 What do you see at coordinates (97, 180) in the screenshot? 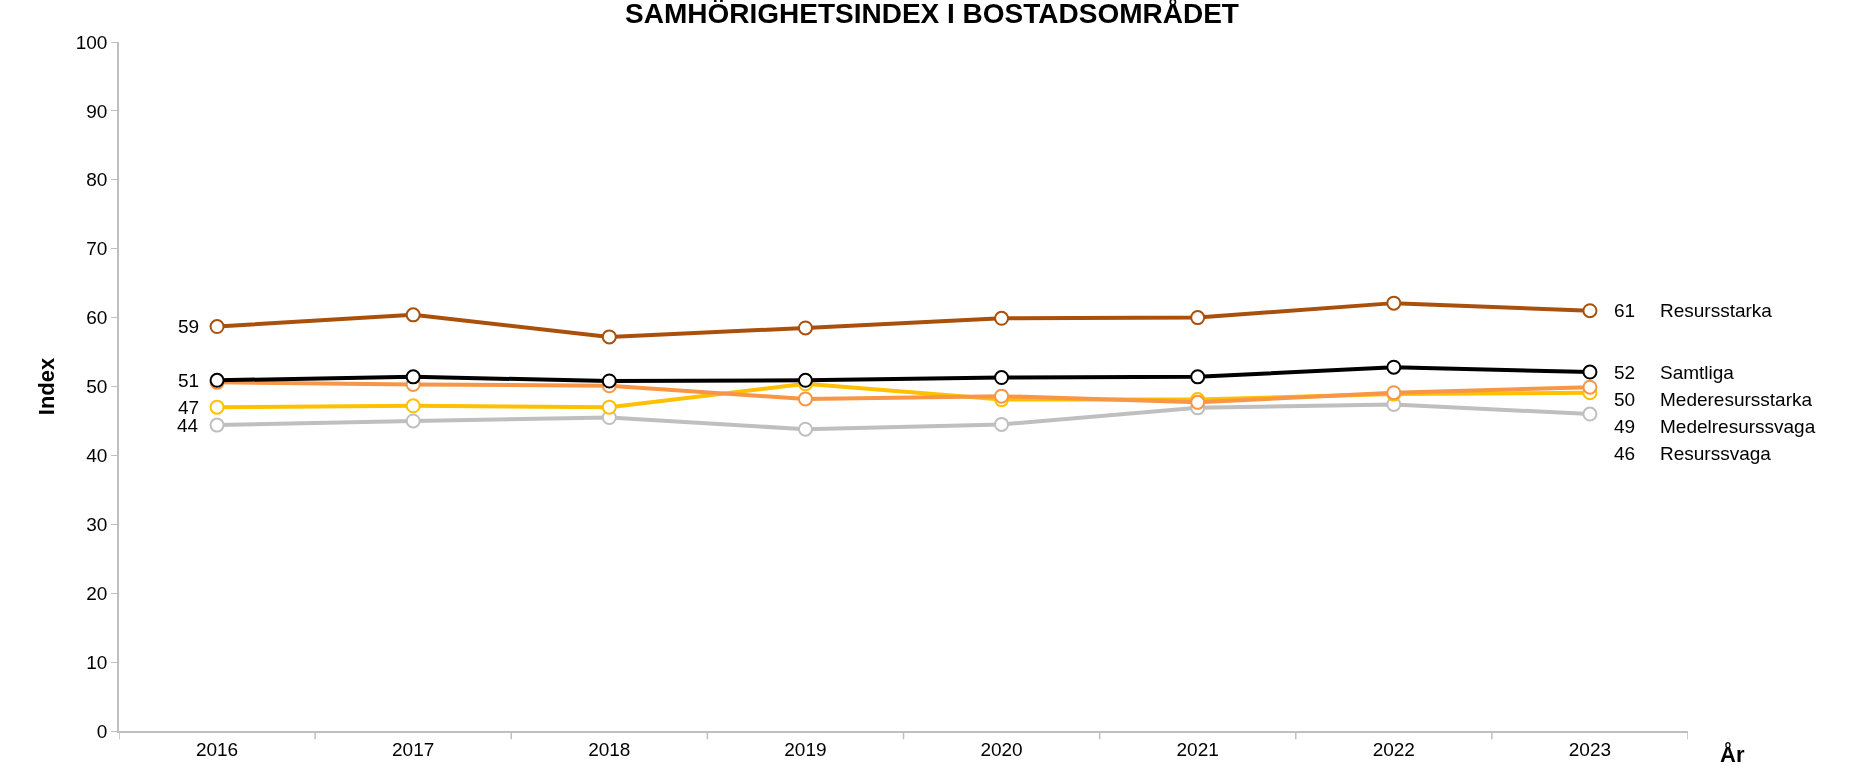
I see `y-tick-label: 80` at bounding box center [97, 180].